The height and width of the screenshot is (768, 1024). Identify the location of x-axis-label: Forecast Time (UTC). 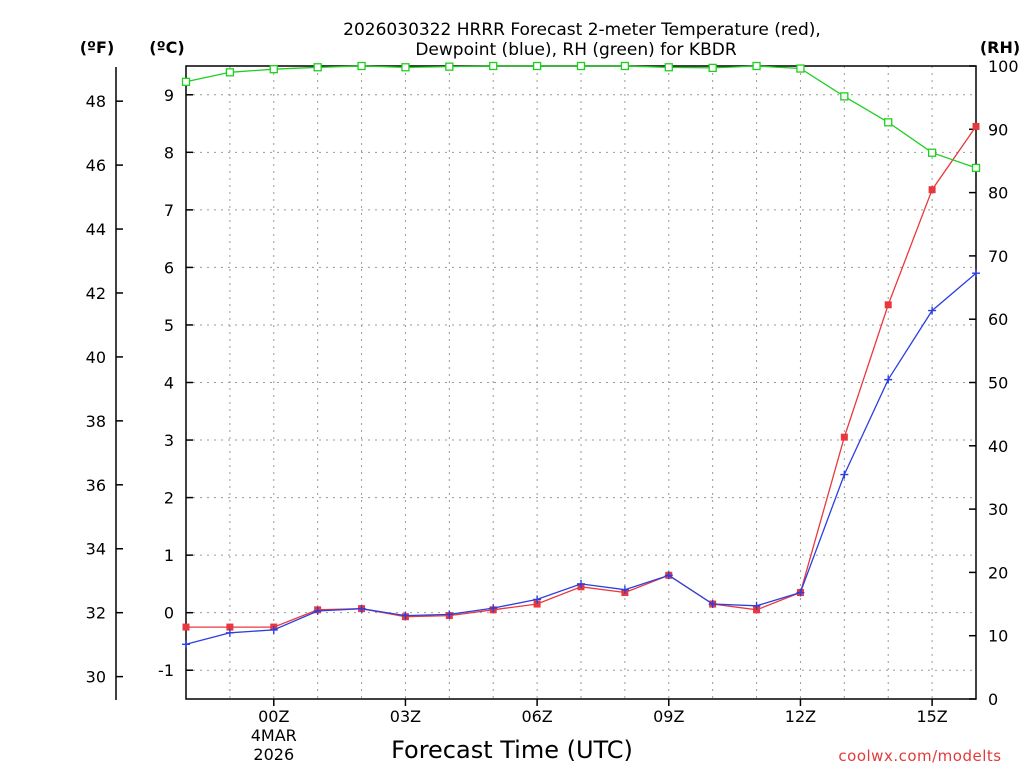
(512, 750).